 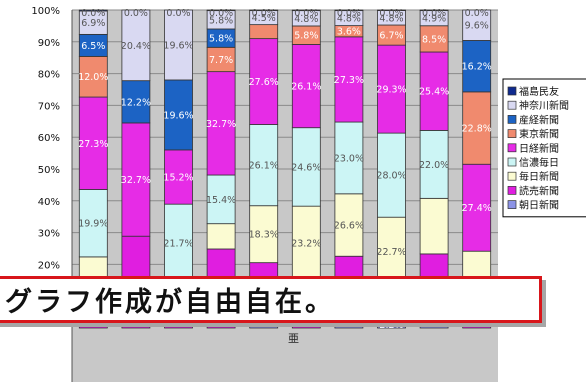 I want to click on legend-label: 産経新聞, so click(x=539, y=119).